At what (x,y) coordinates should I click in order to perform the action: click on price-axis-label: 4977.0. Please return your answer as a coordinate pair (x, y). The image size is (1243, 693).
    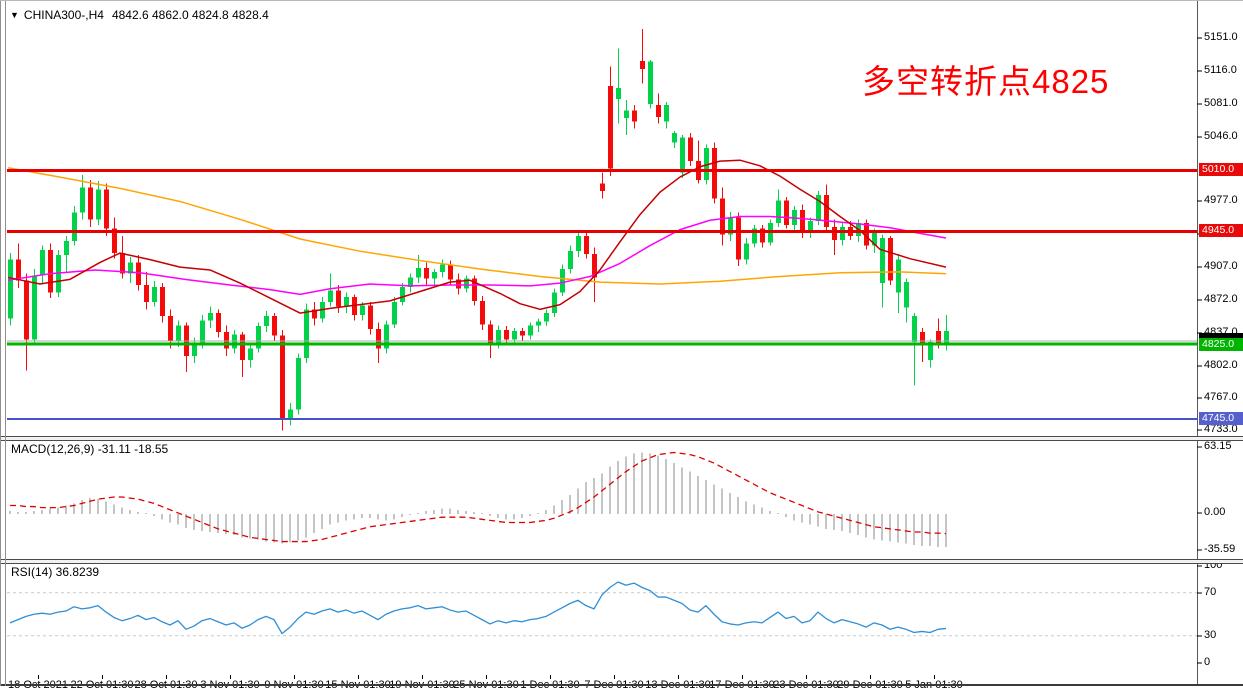
    Looking at the image, I should click on (1221, 200).